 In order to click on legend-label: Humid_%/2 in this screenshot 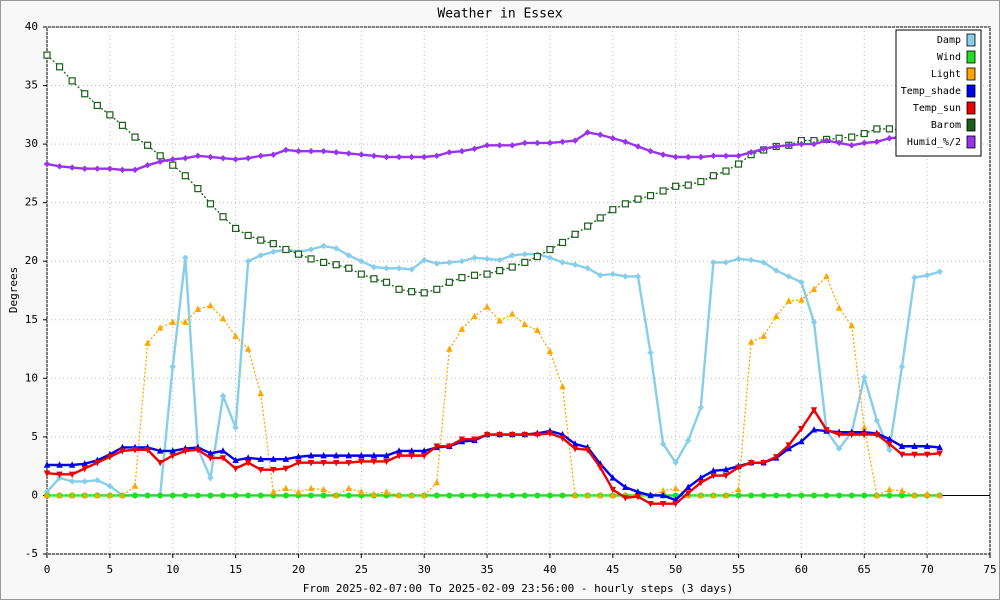, I will do `click(934, 142)`.